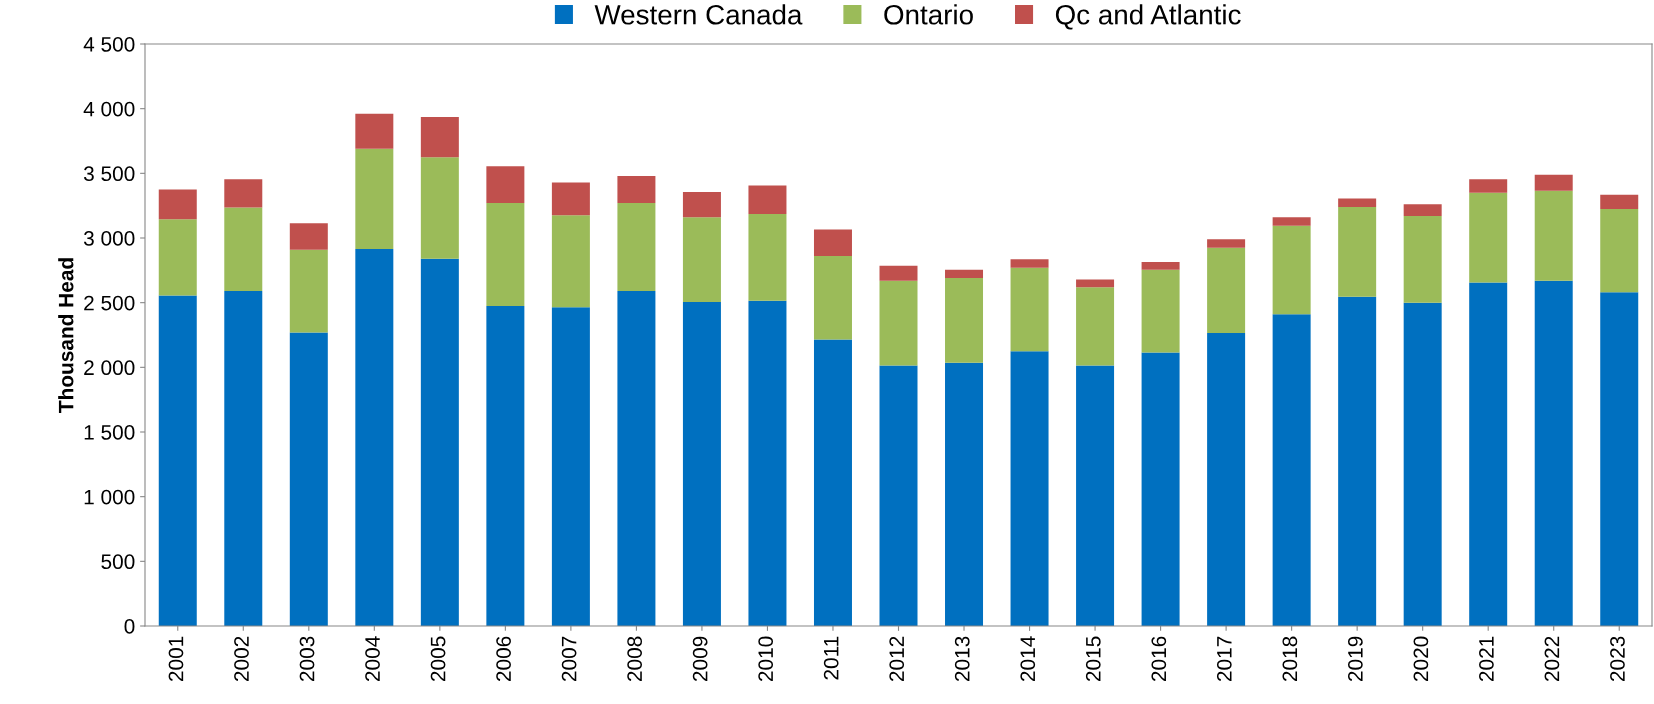 This screenshot has height=704, width=1654. What do you see at coordinates (1148, 17) in the screenshot?
I see `legend-label: Qc and Atlantic` at bounding box center [1148, 17].